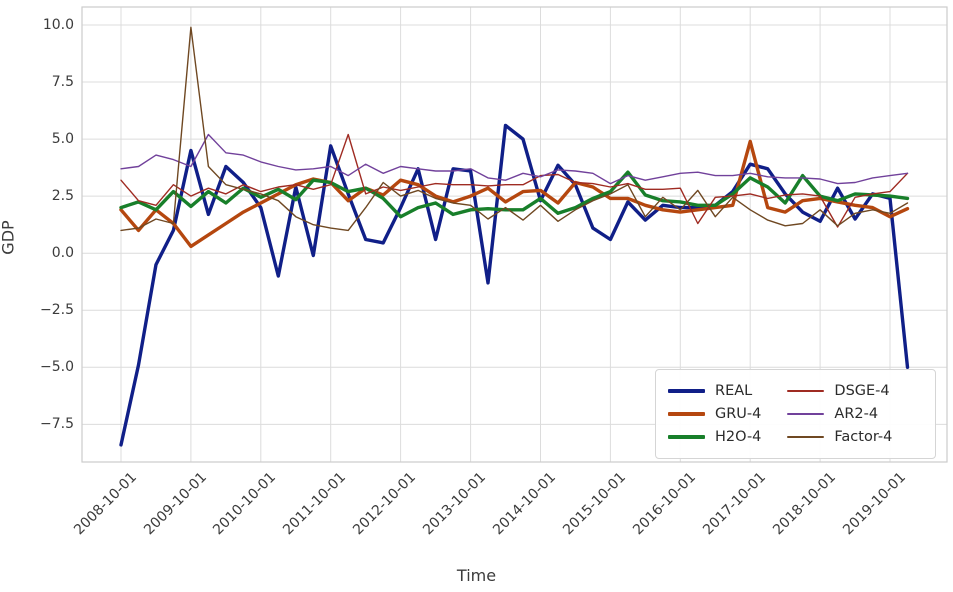 The image size is (953, 592). I want to click on y-tick-label: 10.0, so click(58, 25).